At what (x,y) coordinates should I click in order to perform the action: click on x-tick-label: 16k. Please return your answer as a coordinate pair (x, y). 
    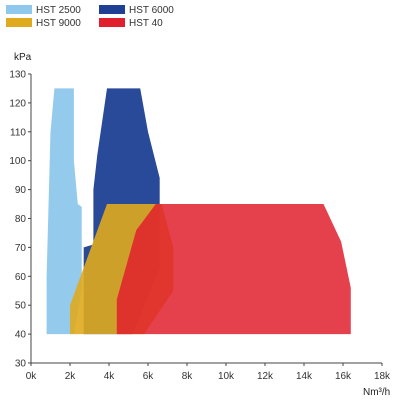
    Looking at the image, I should click on (343, 376).